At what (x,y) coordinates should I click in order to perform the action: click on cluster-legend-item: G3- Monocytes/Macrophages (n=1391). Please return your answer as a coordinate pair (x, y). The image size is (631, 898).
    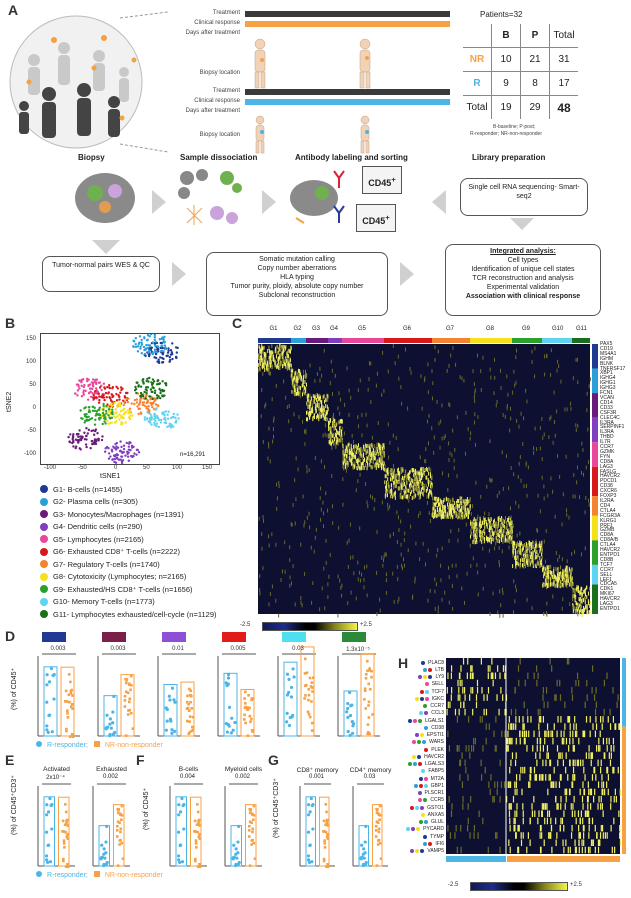
    Looking at the image, I should click on (128, 514).